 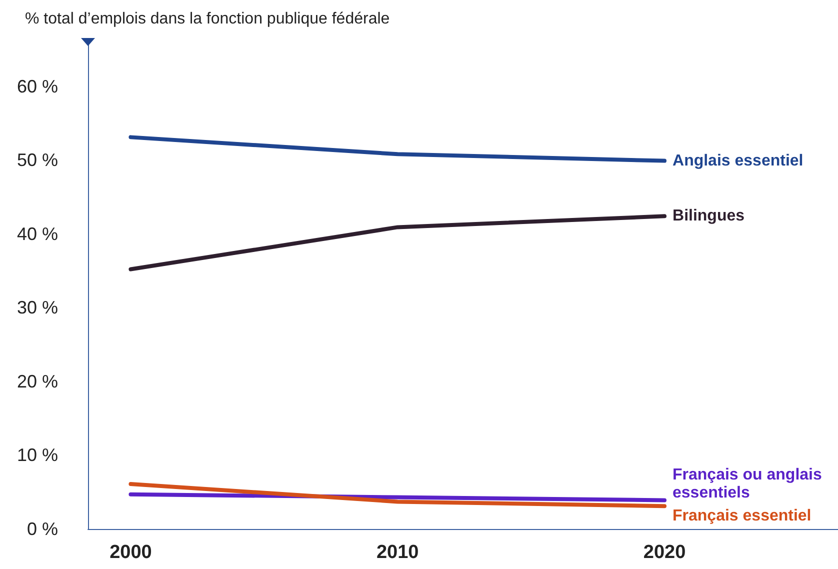 I want to click on y-tick-label: 20 %, so click(x=37, y=381).